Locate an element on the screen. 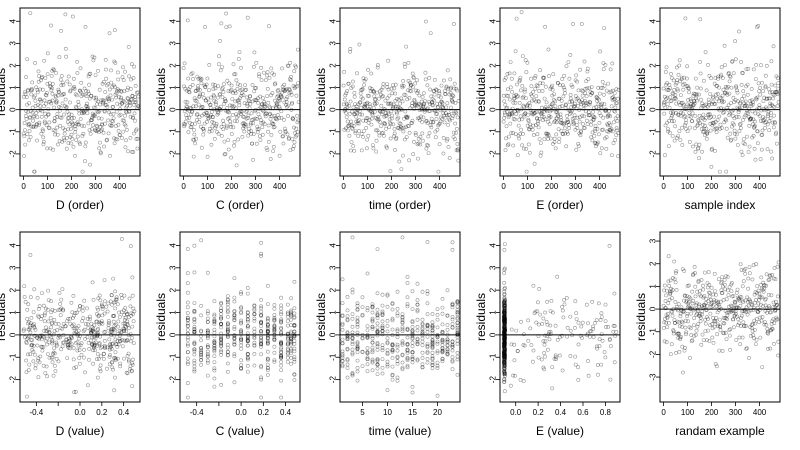 The width and height of the screenshot is (800, 450). x-tick-label: 0.2 is located at coordinates (539, 412).